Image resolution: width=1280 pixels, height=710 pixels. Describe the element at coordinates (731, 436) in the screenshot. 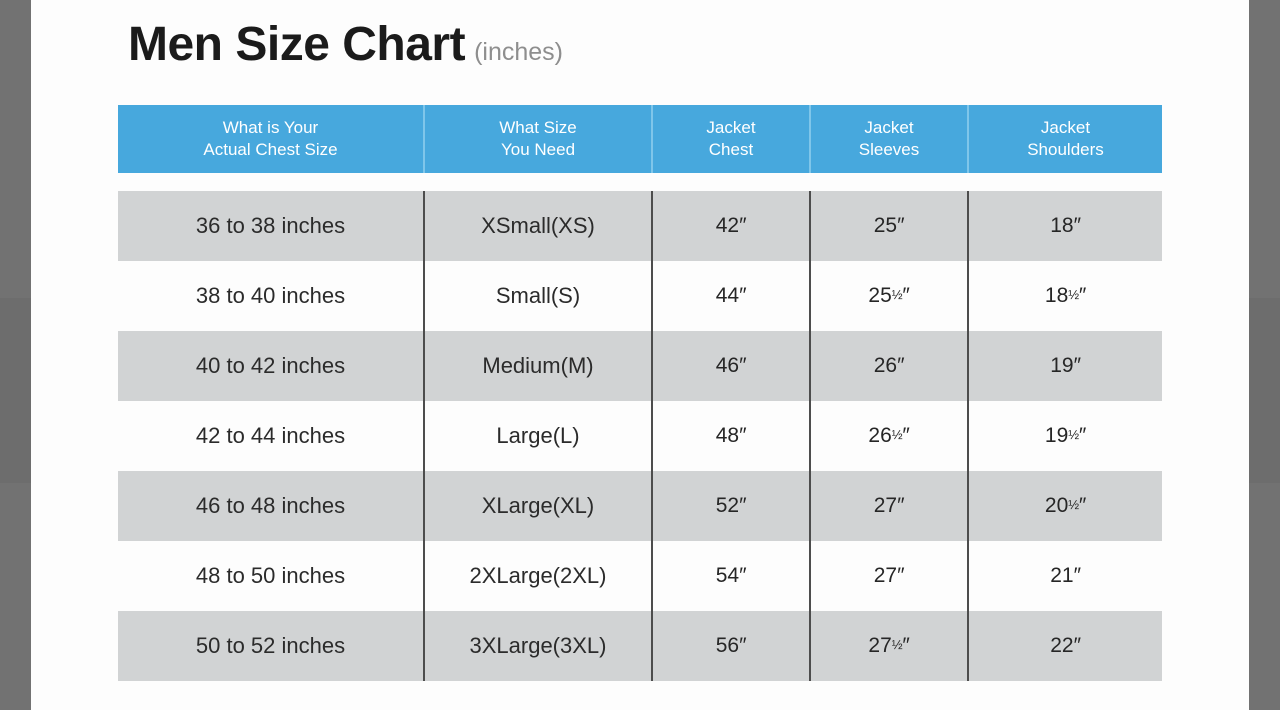

I see `cell-jacket-chest: 48″` at that location.